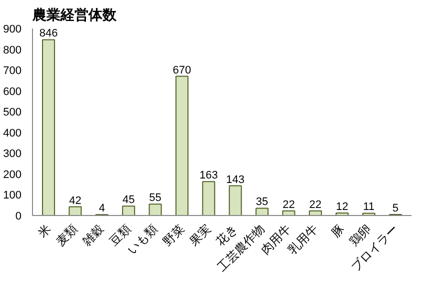  Describe the element at coordinates (338, 231) in the screenshot. I see `x-tick-label: 豚` at that location.